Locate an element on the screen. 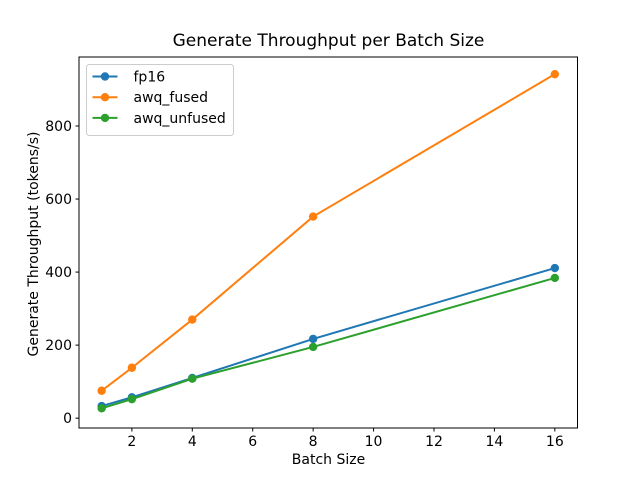  y-tick-label: 400 is located at coordinates (58, 273).